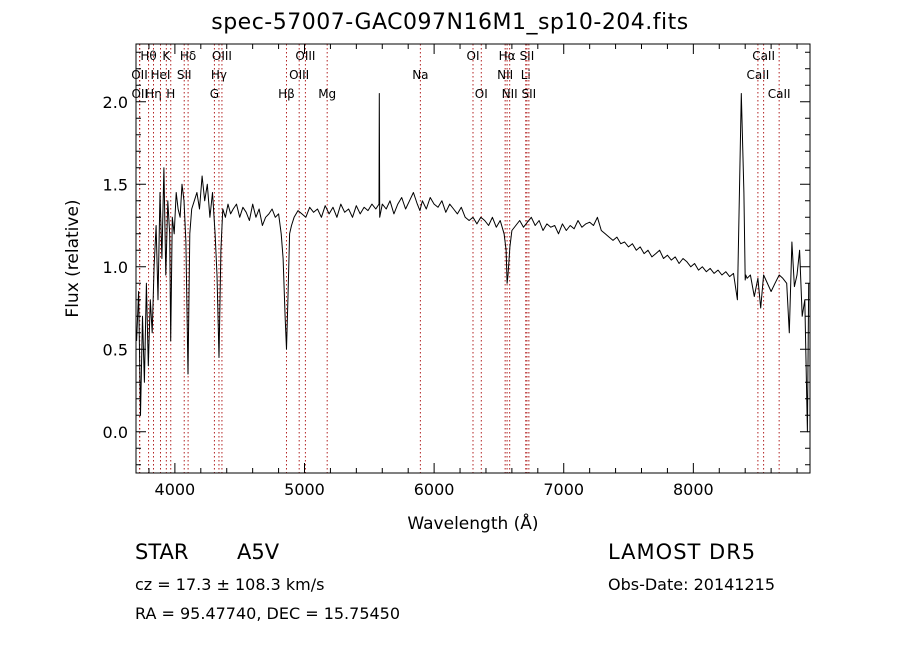 The width and height of the screenshot is (900, 649). Describe the element at coordinates (450, 22) in the screenshot. I see `chart-title: spec-57007-GAC097N16M1_sp10-204.fits` at that location.